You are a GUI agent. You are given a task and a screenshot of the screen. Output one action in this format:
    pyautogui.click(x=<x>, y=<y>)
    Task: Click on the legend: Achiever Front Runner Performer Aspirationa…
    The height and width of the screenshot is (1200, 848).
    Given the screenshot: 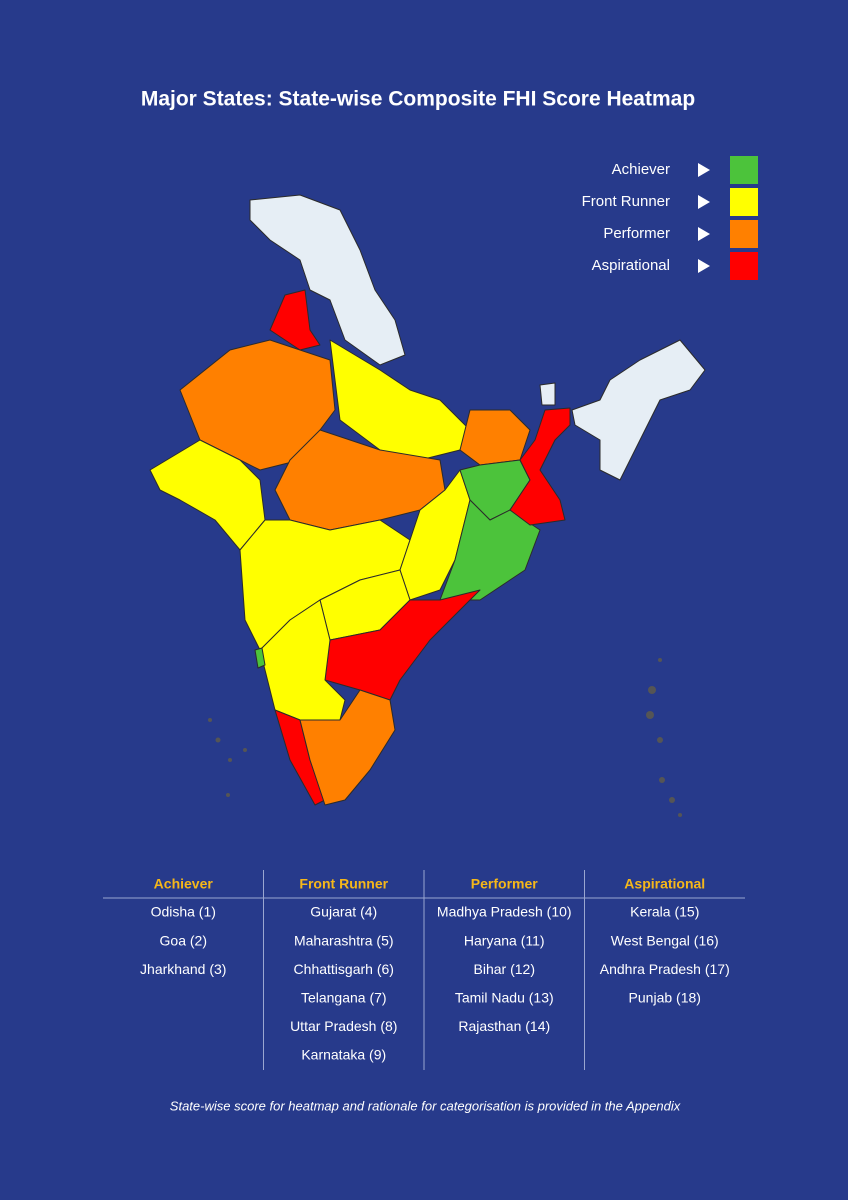 What is the action you would take?
    pyautogui.click(x=670, y=218)
    